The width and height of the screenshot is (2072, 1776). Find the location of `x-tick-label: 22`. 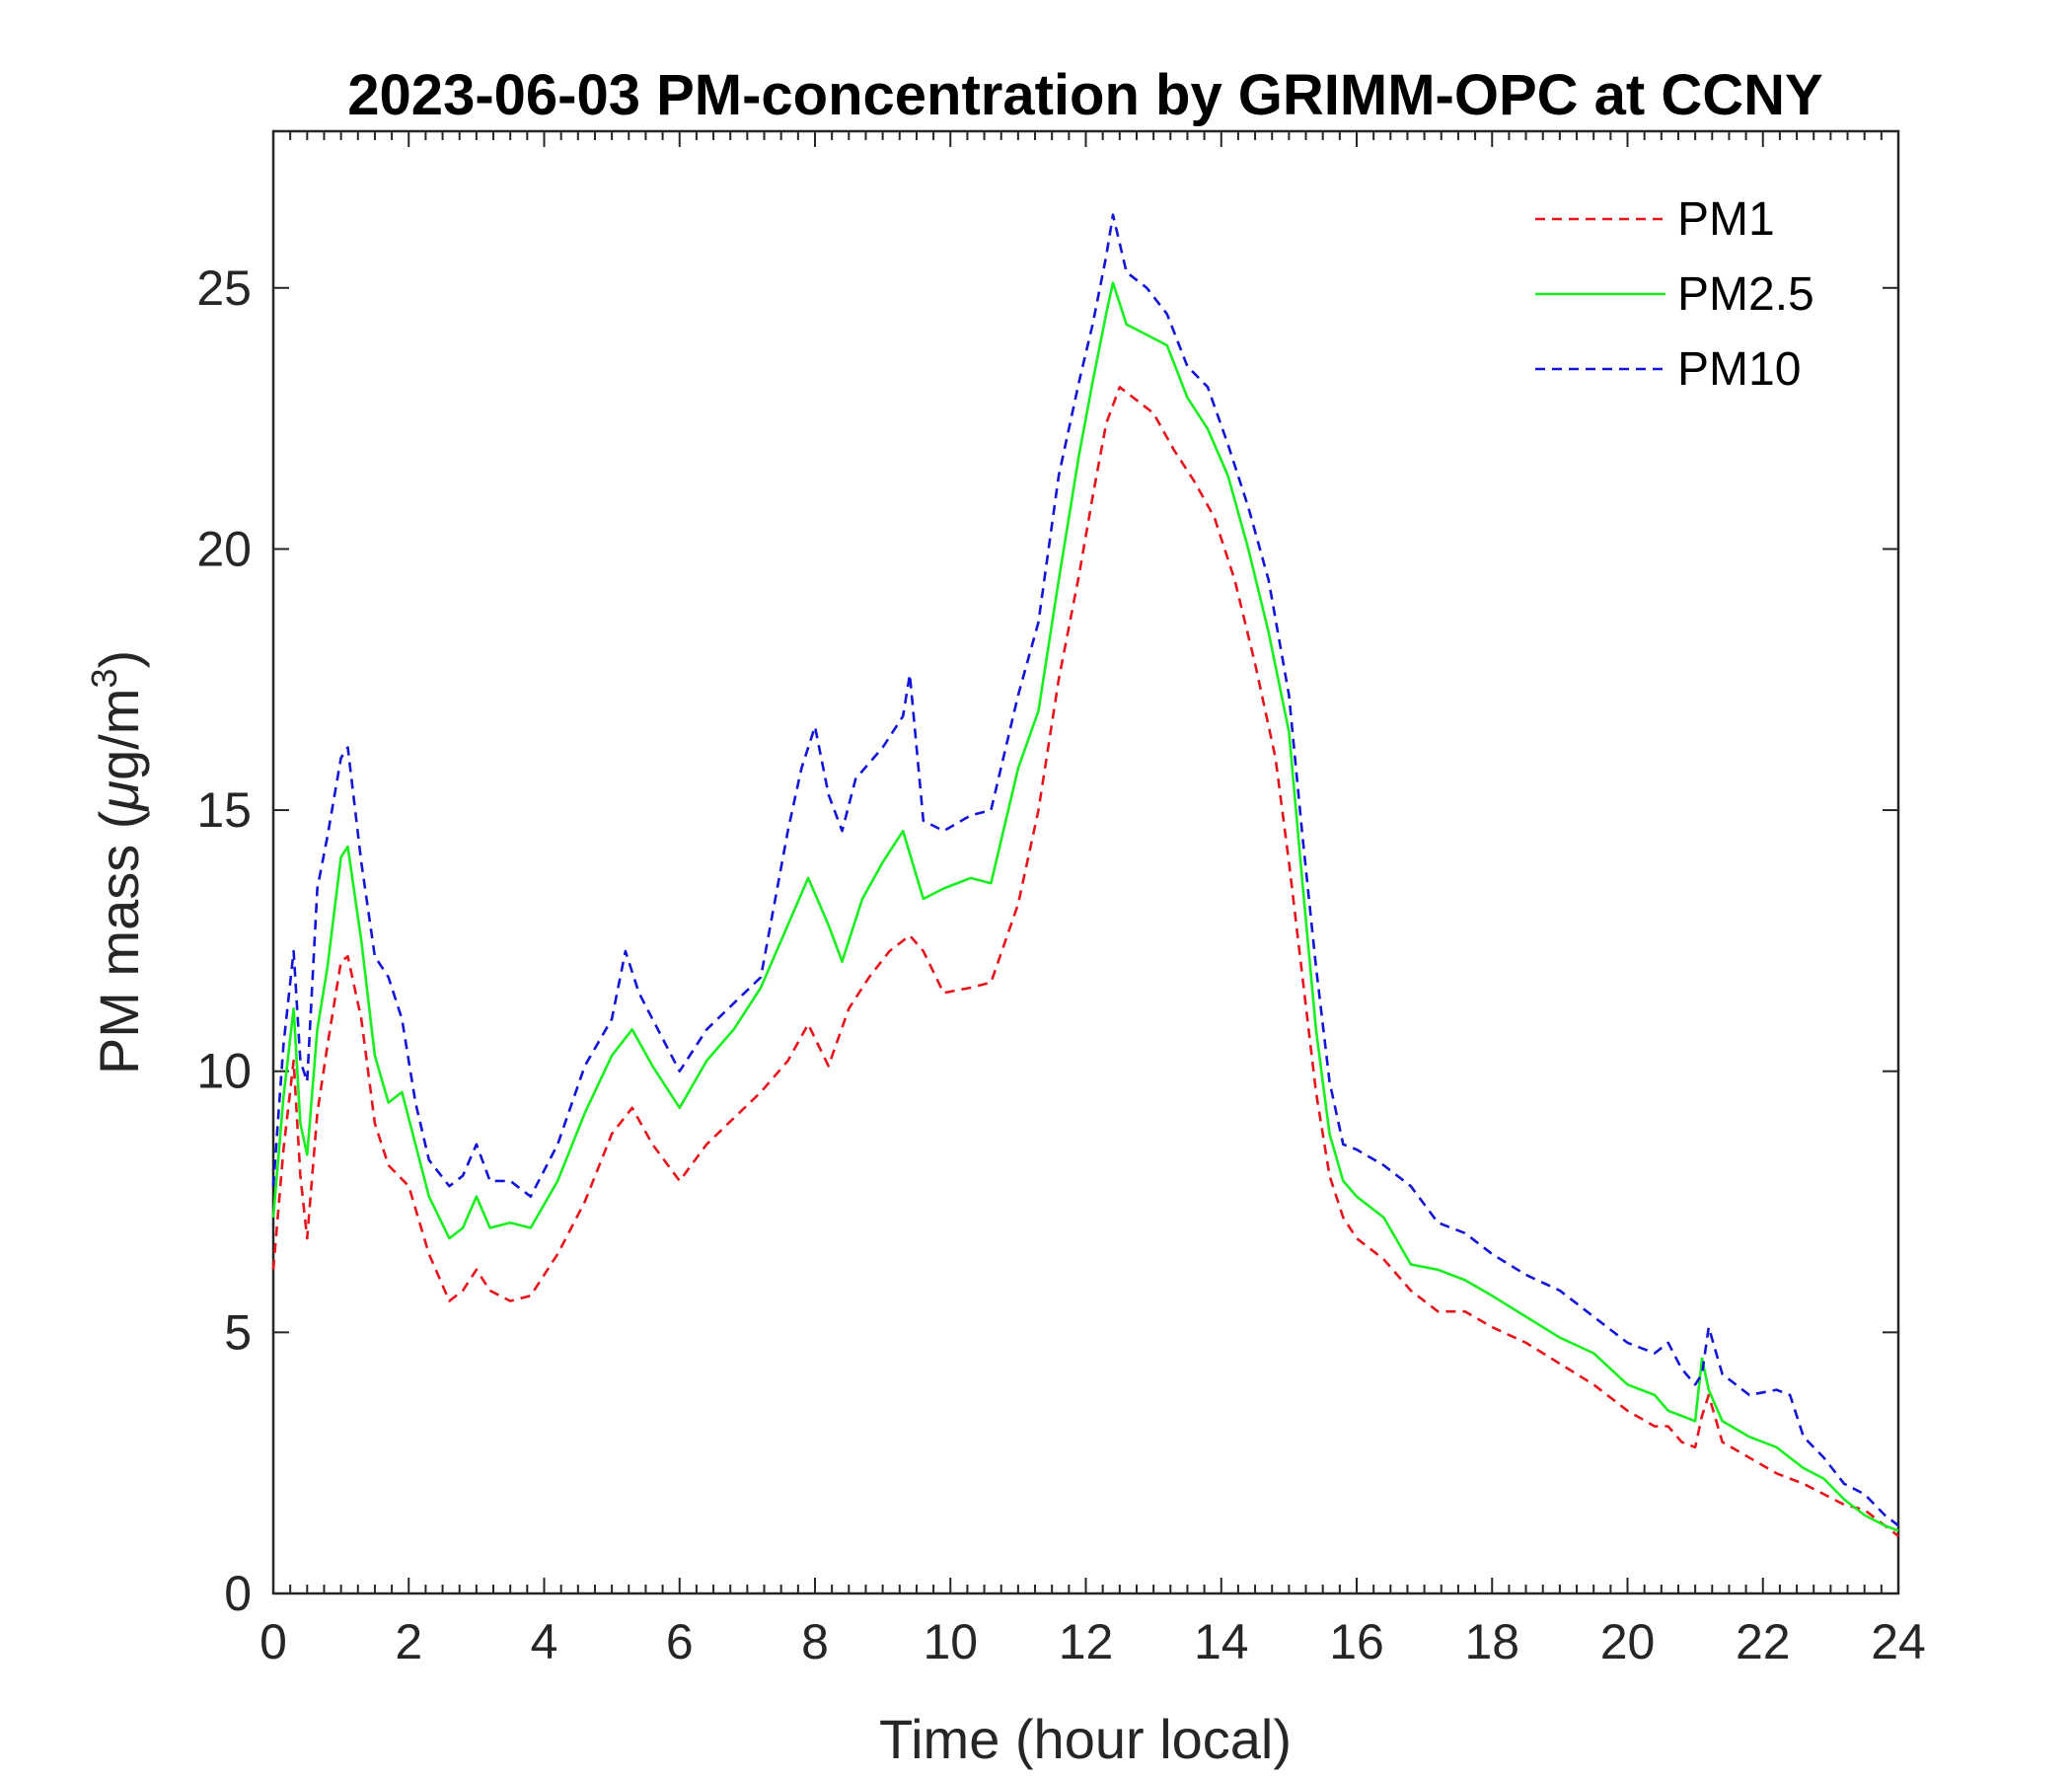

x-tick-label: 22 is located at coordinates (1764, 1642).